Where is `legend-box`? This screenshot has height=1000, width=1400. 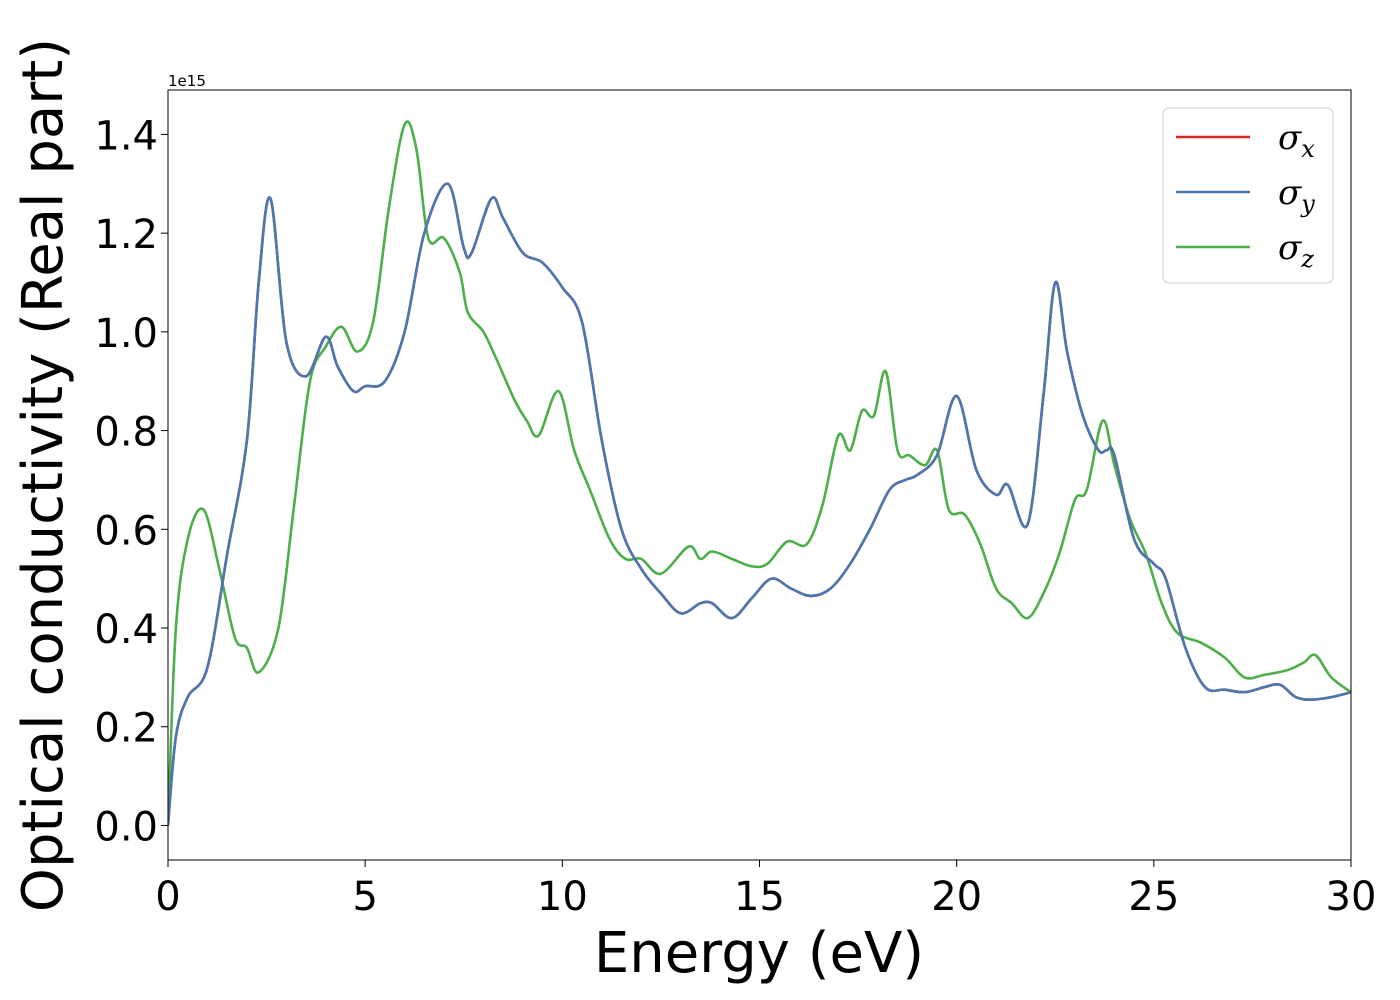
legend-box is located at coordinates (1248, 195).